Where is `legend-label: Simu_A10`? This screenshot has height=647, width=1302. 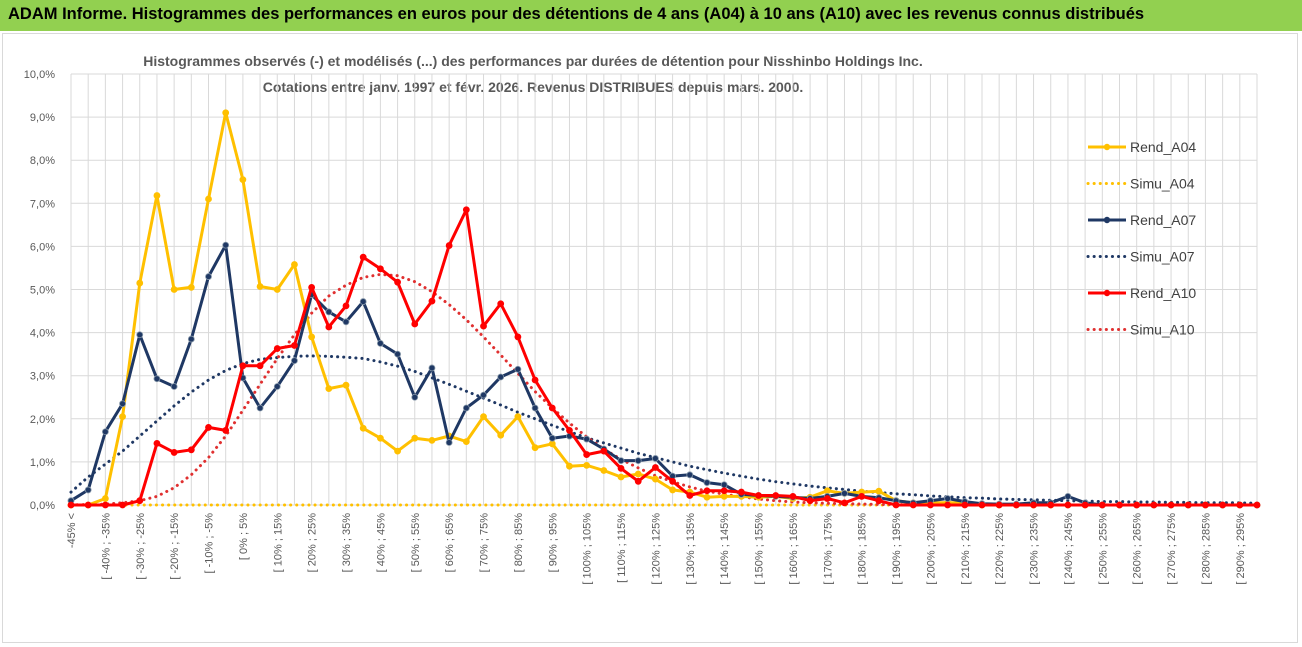
legend-label: Simu_A10 is located at coordinates (1162, 330).